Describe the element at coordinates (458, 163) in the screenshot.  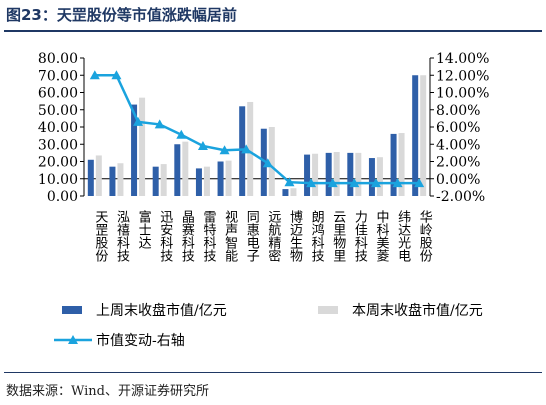
I see `y-right-tick-label: 2.00%` at that location.